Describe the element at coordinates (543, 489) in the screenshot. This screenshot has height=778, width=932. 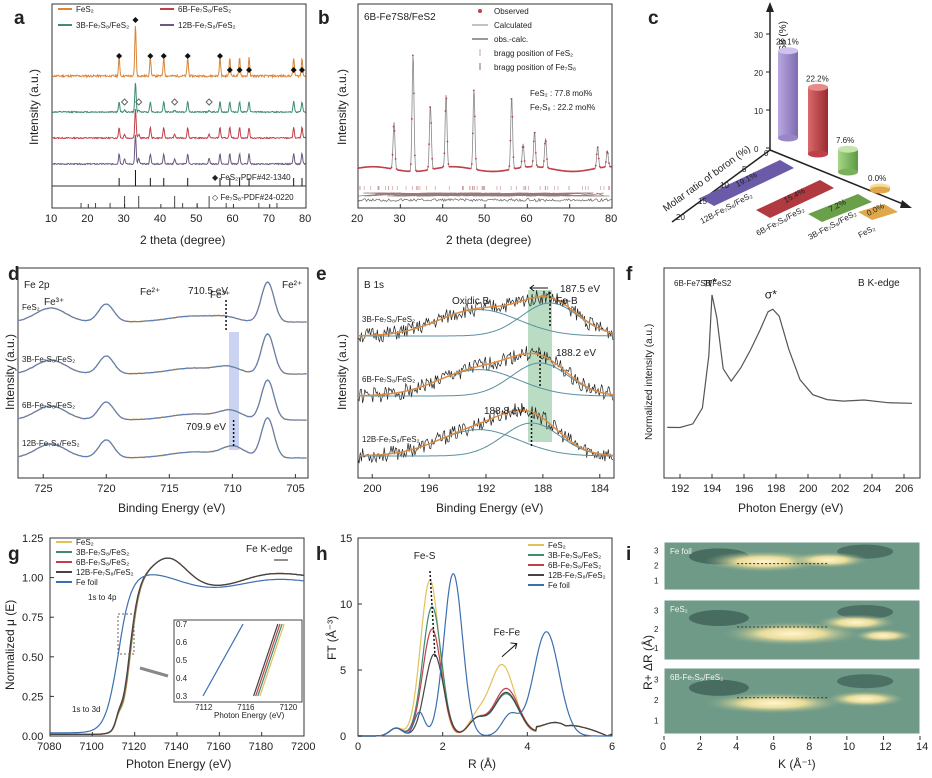
I see `panel-e-x-tick-label-3: 188` at that location.